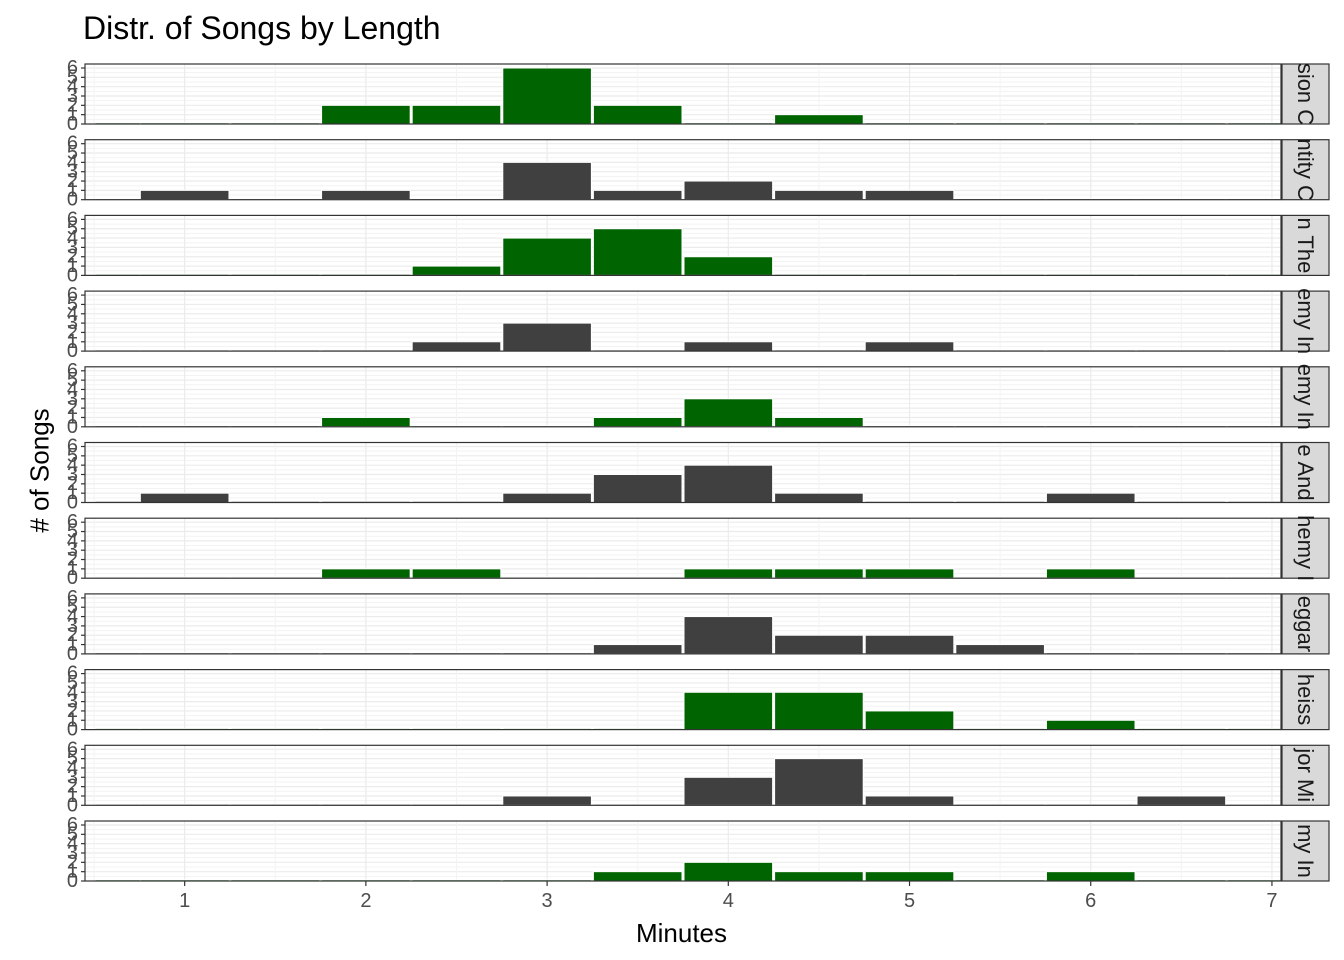  Describe the element at coordinates (184, 901) in the screenshot. I see `x-tick-label: 1` at that location.